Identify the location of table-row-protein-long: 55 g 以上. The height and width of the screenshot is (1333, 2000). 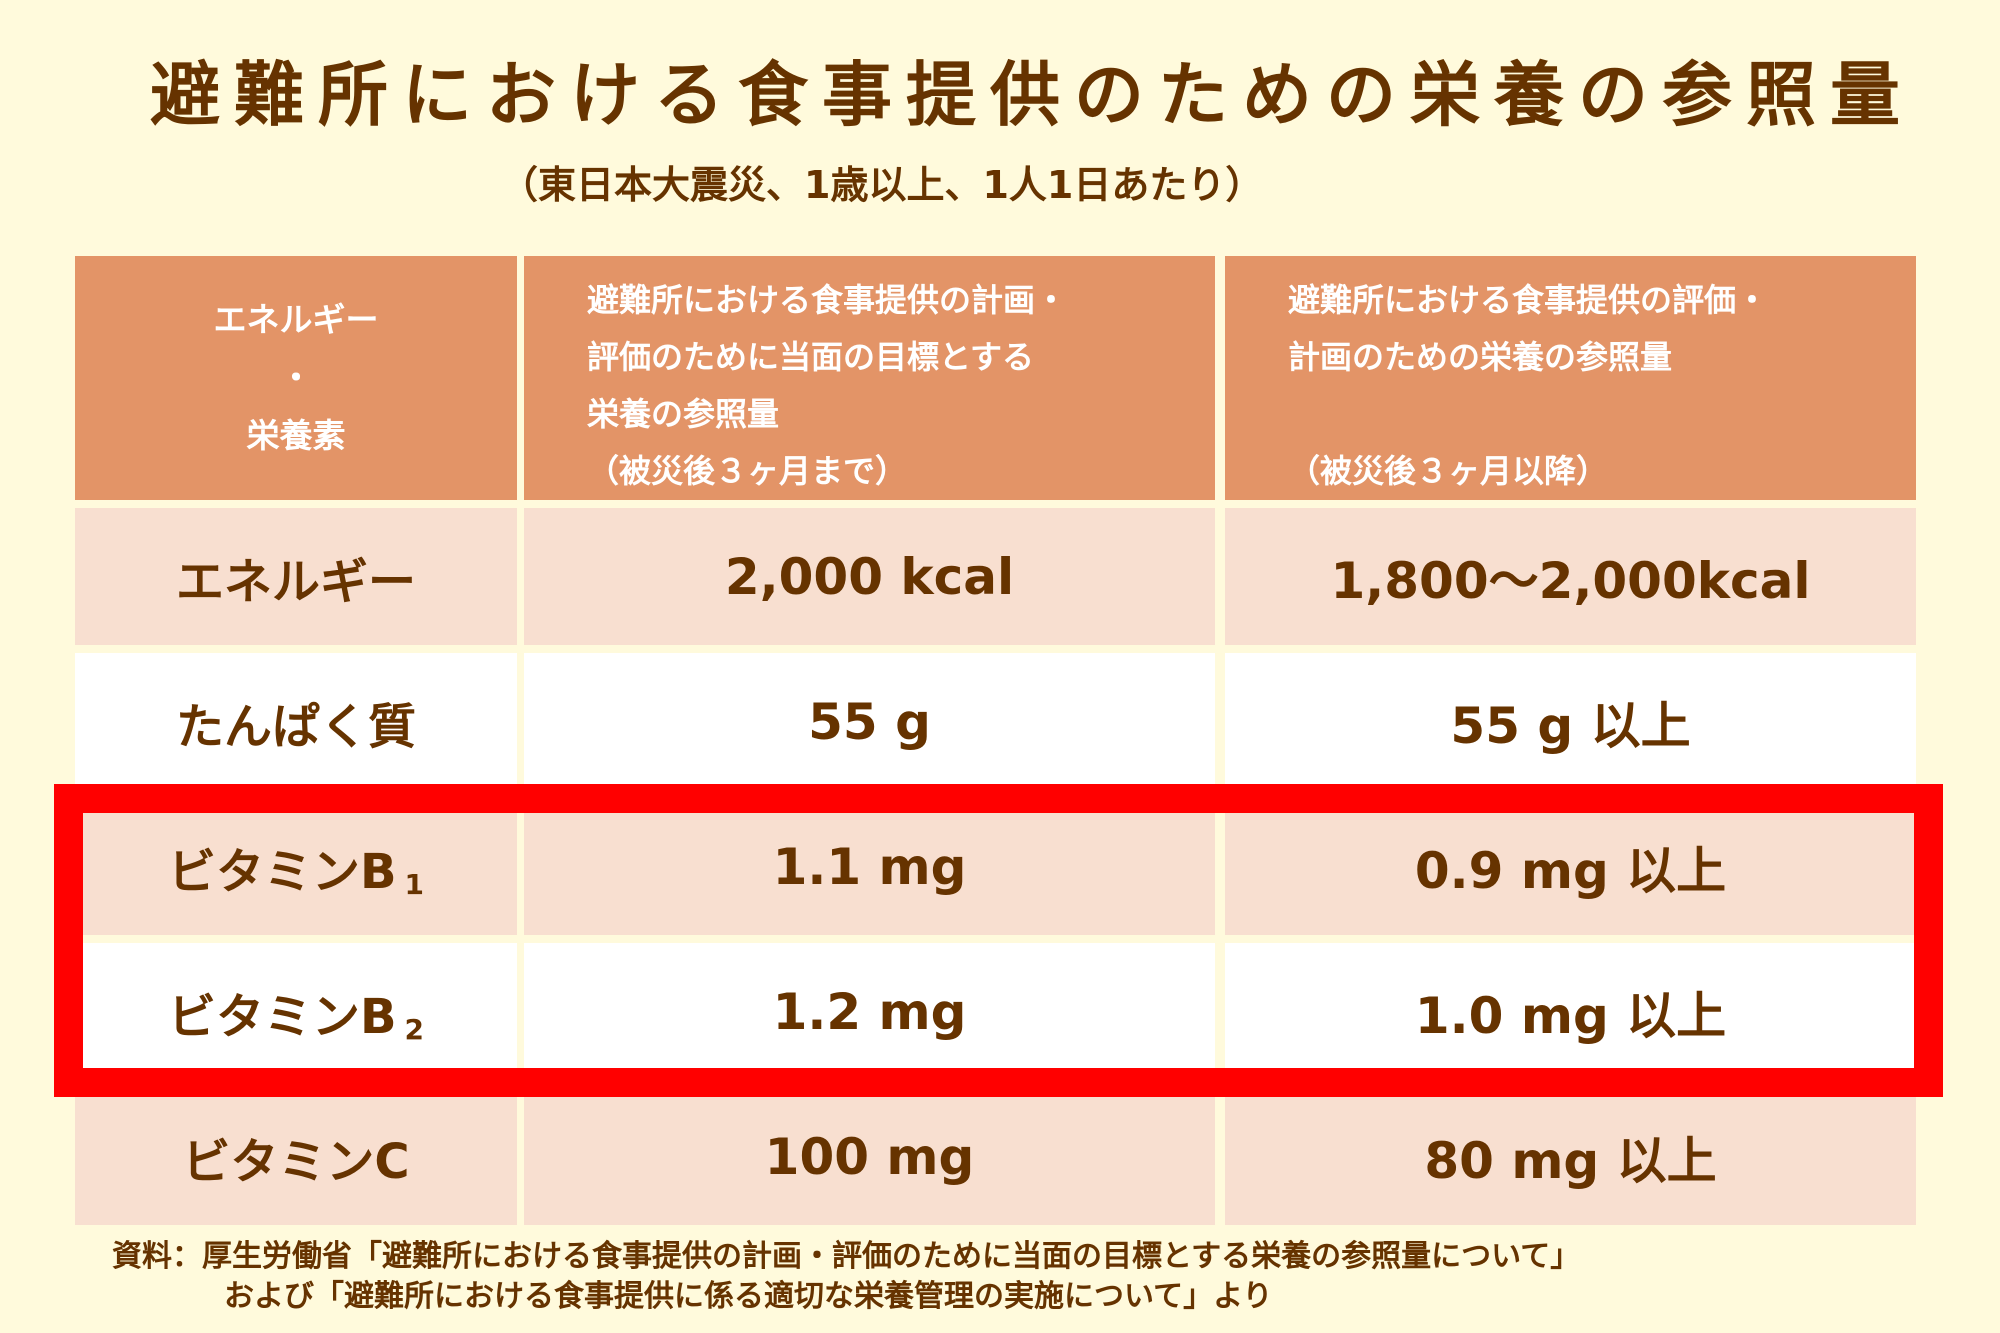
(1570, 721).